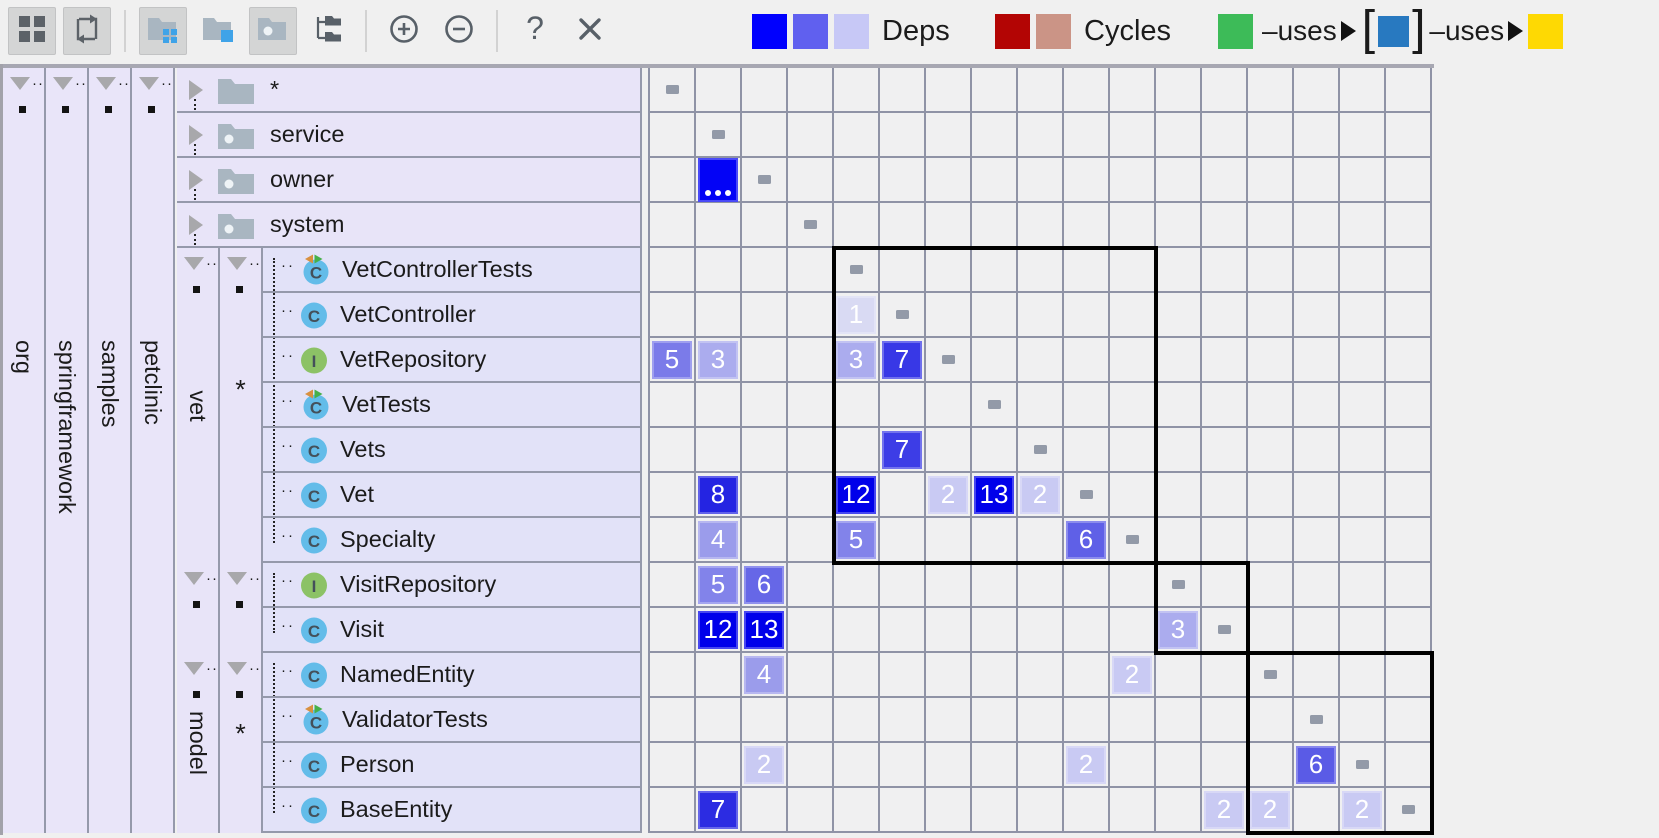  What do you see at coordinates (1087, 720) in the screenshot?
I see `matrix-cell-validatortests--vet` at bounding box center [1087, 720].